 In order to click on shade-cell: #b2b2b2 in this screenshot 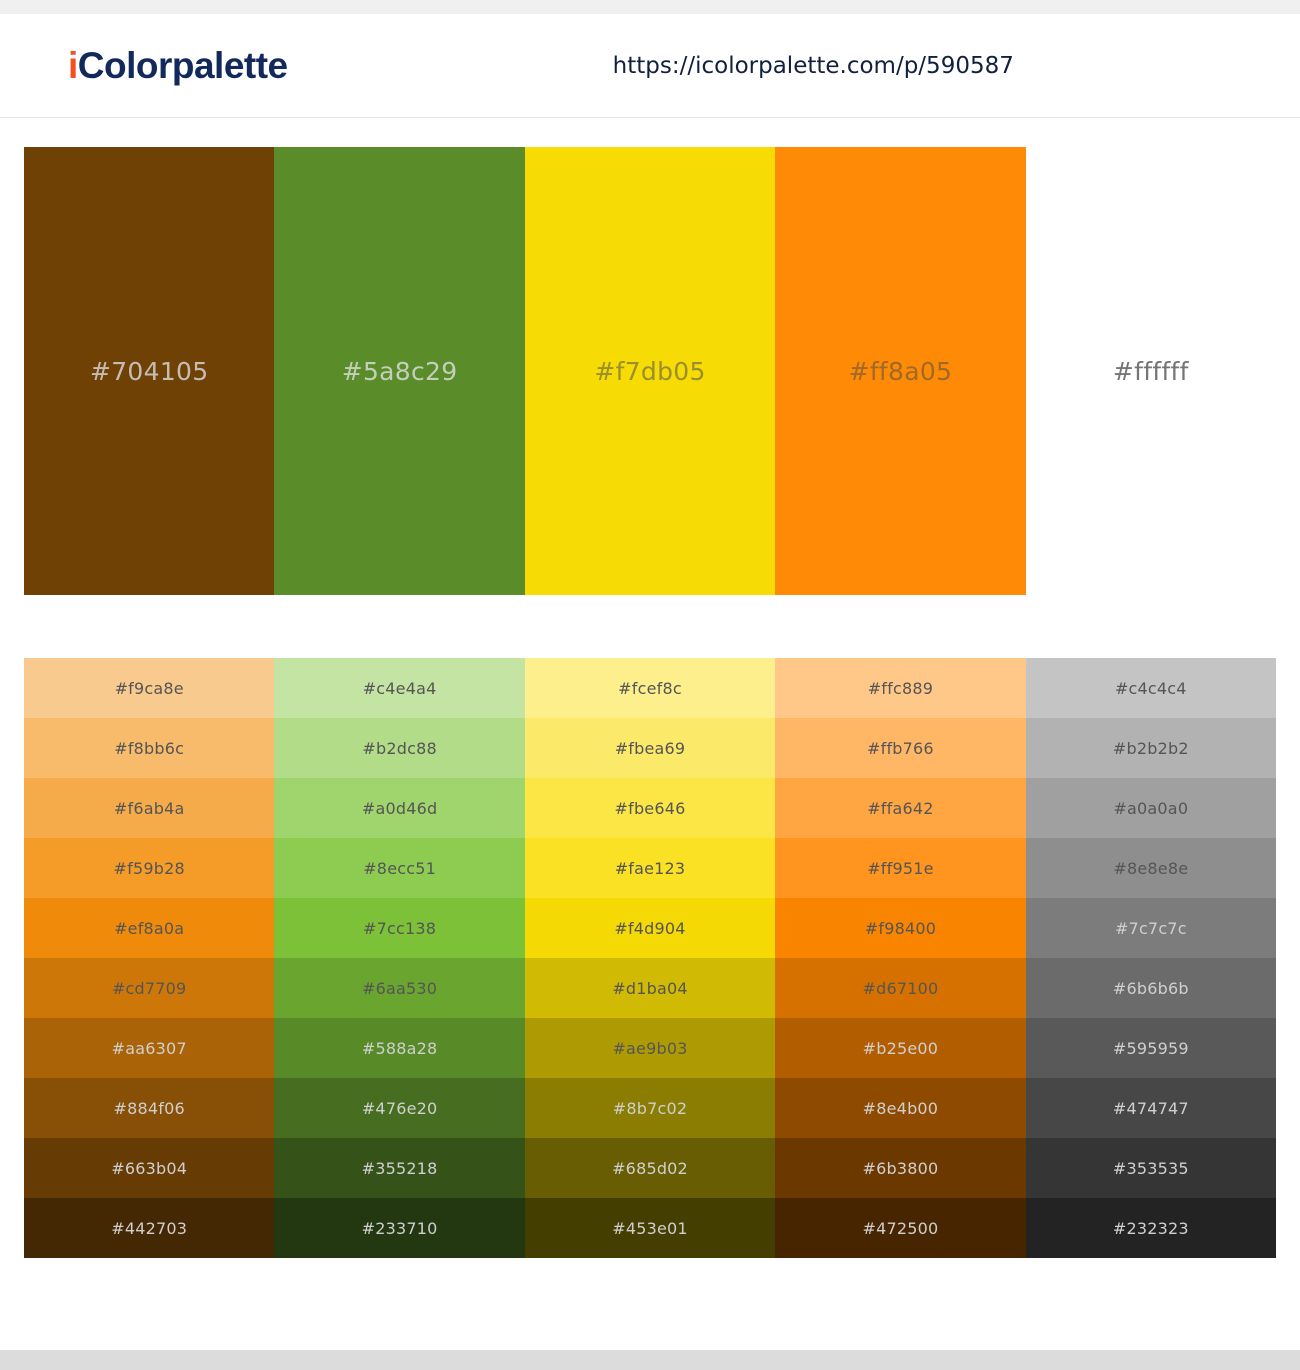, I will do `click(1151, 748)`.